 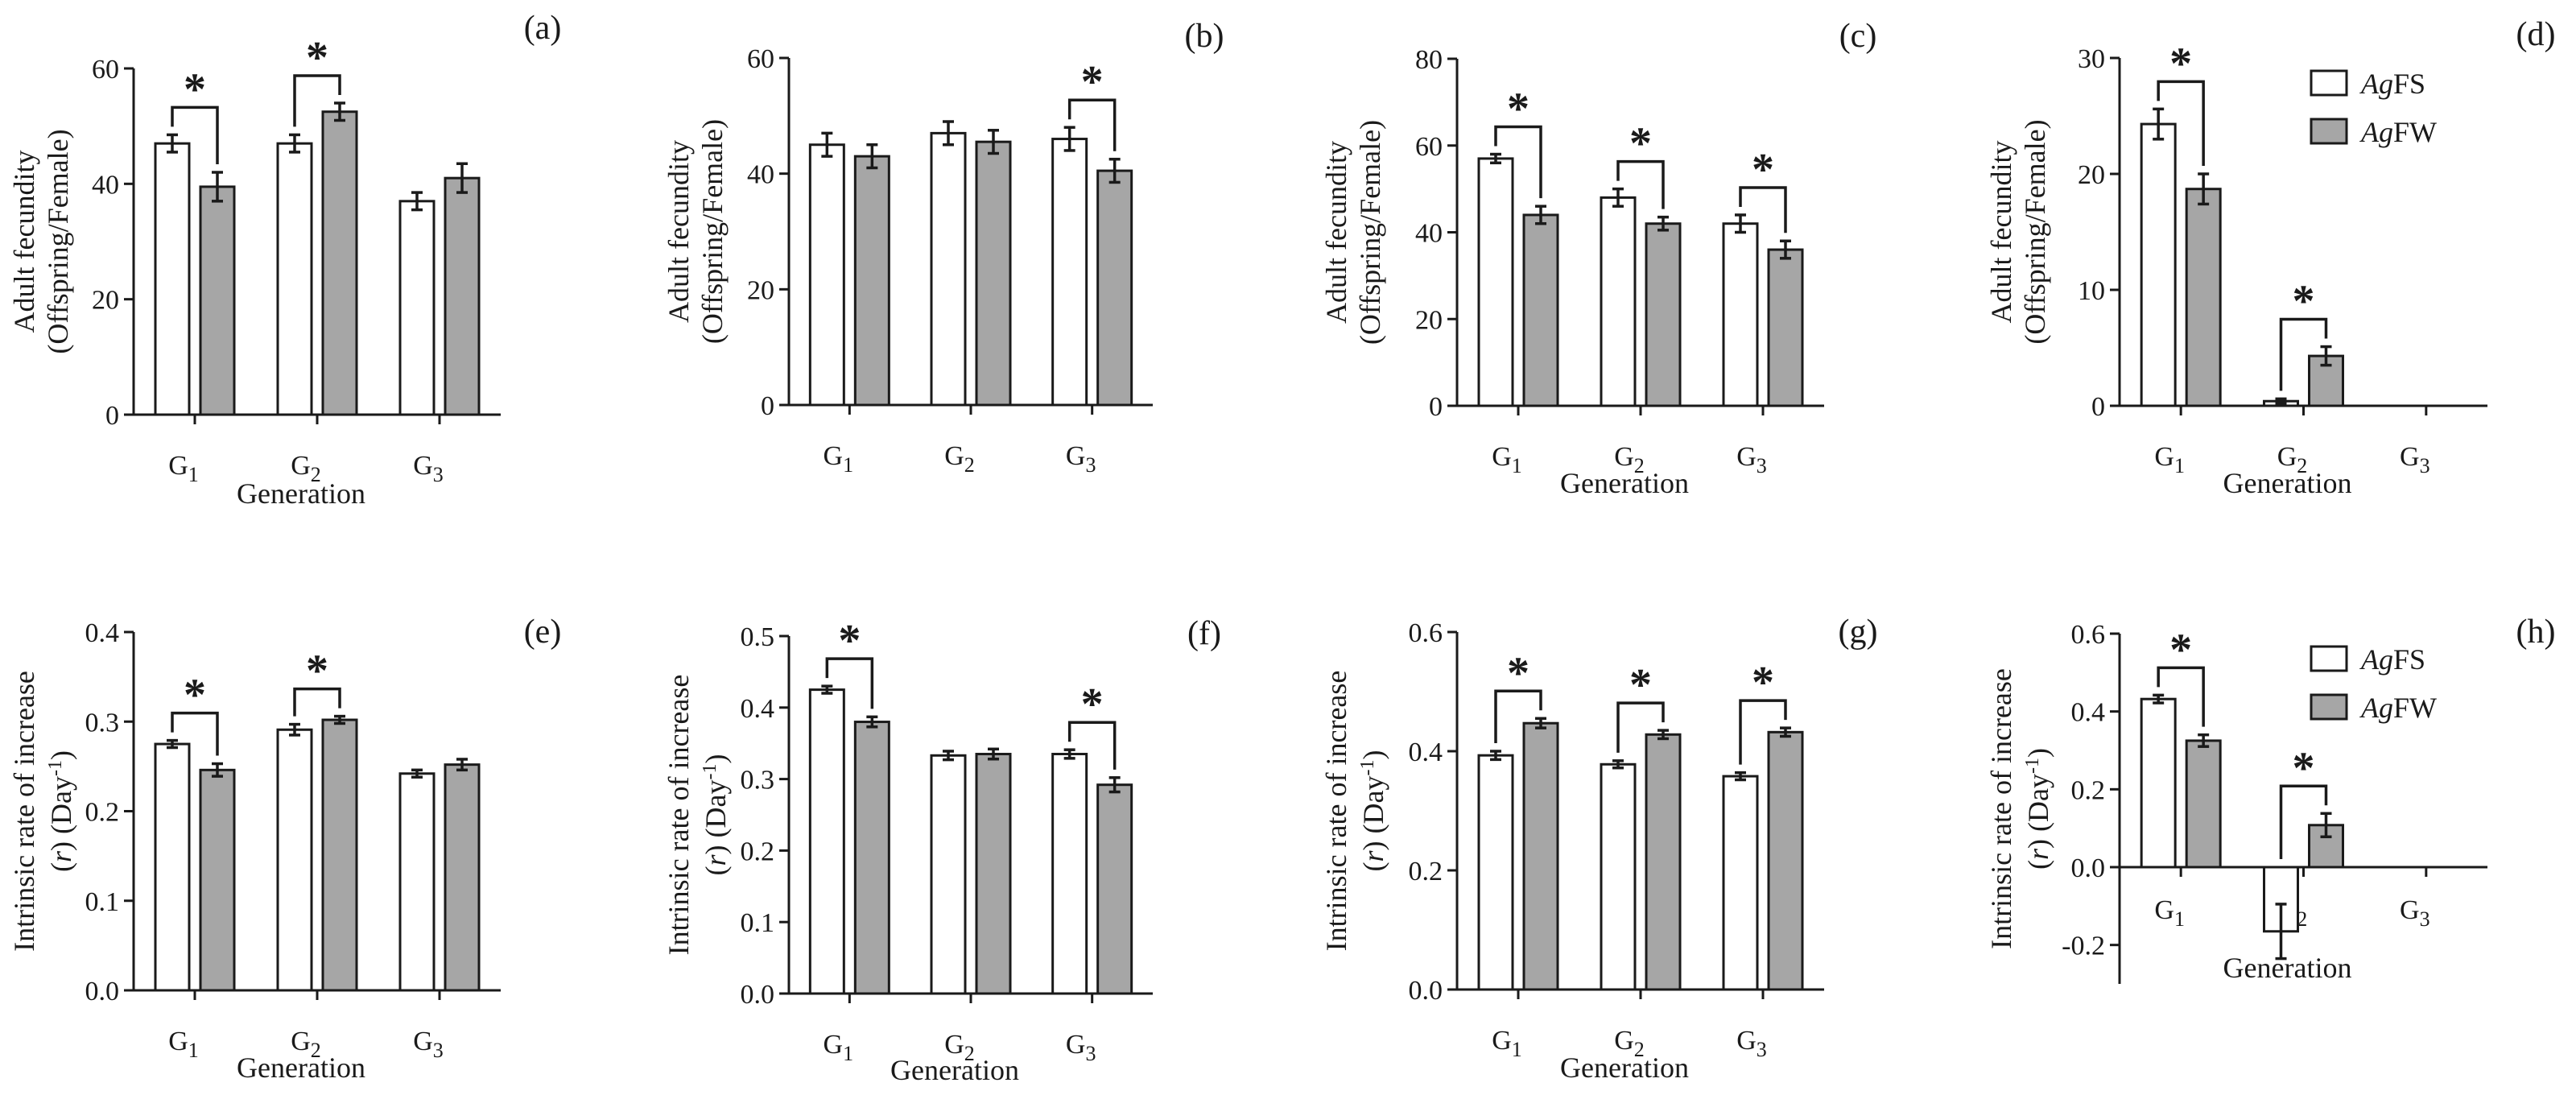 What do you see at coordinates (760, 175) in the screenshot?
I see `y-tick-label: 40` at bounding box center [760, 175].